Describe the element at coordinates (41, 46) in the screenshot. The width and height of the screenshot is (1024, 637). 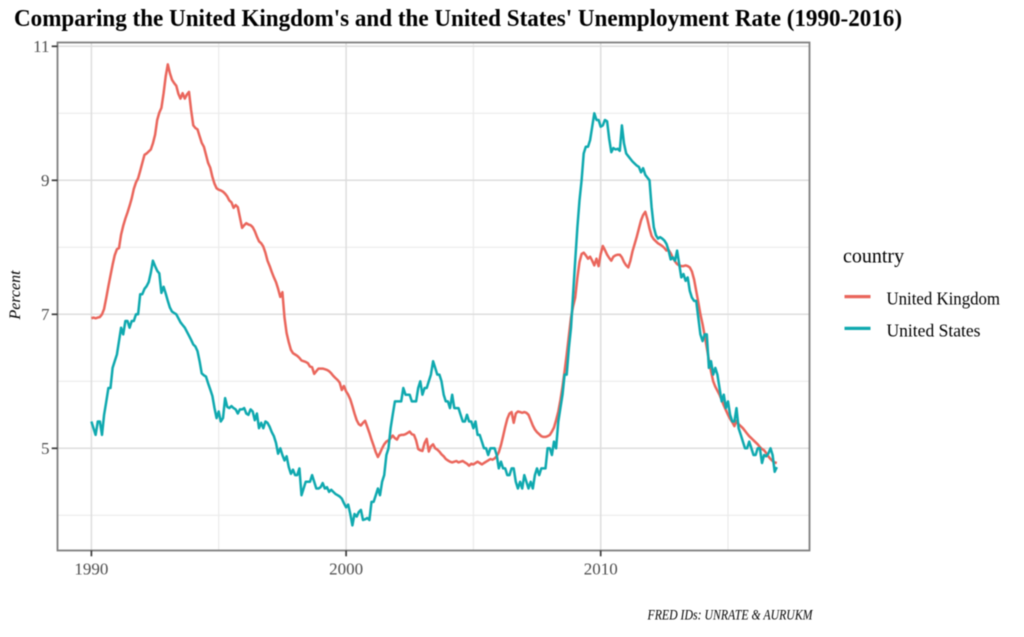
I see `svg-text: 11` at that location.